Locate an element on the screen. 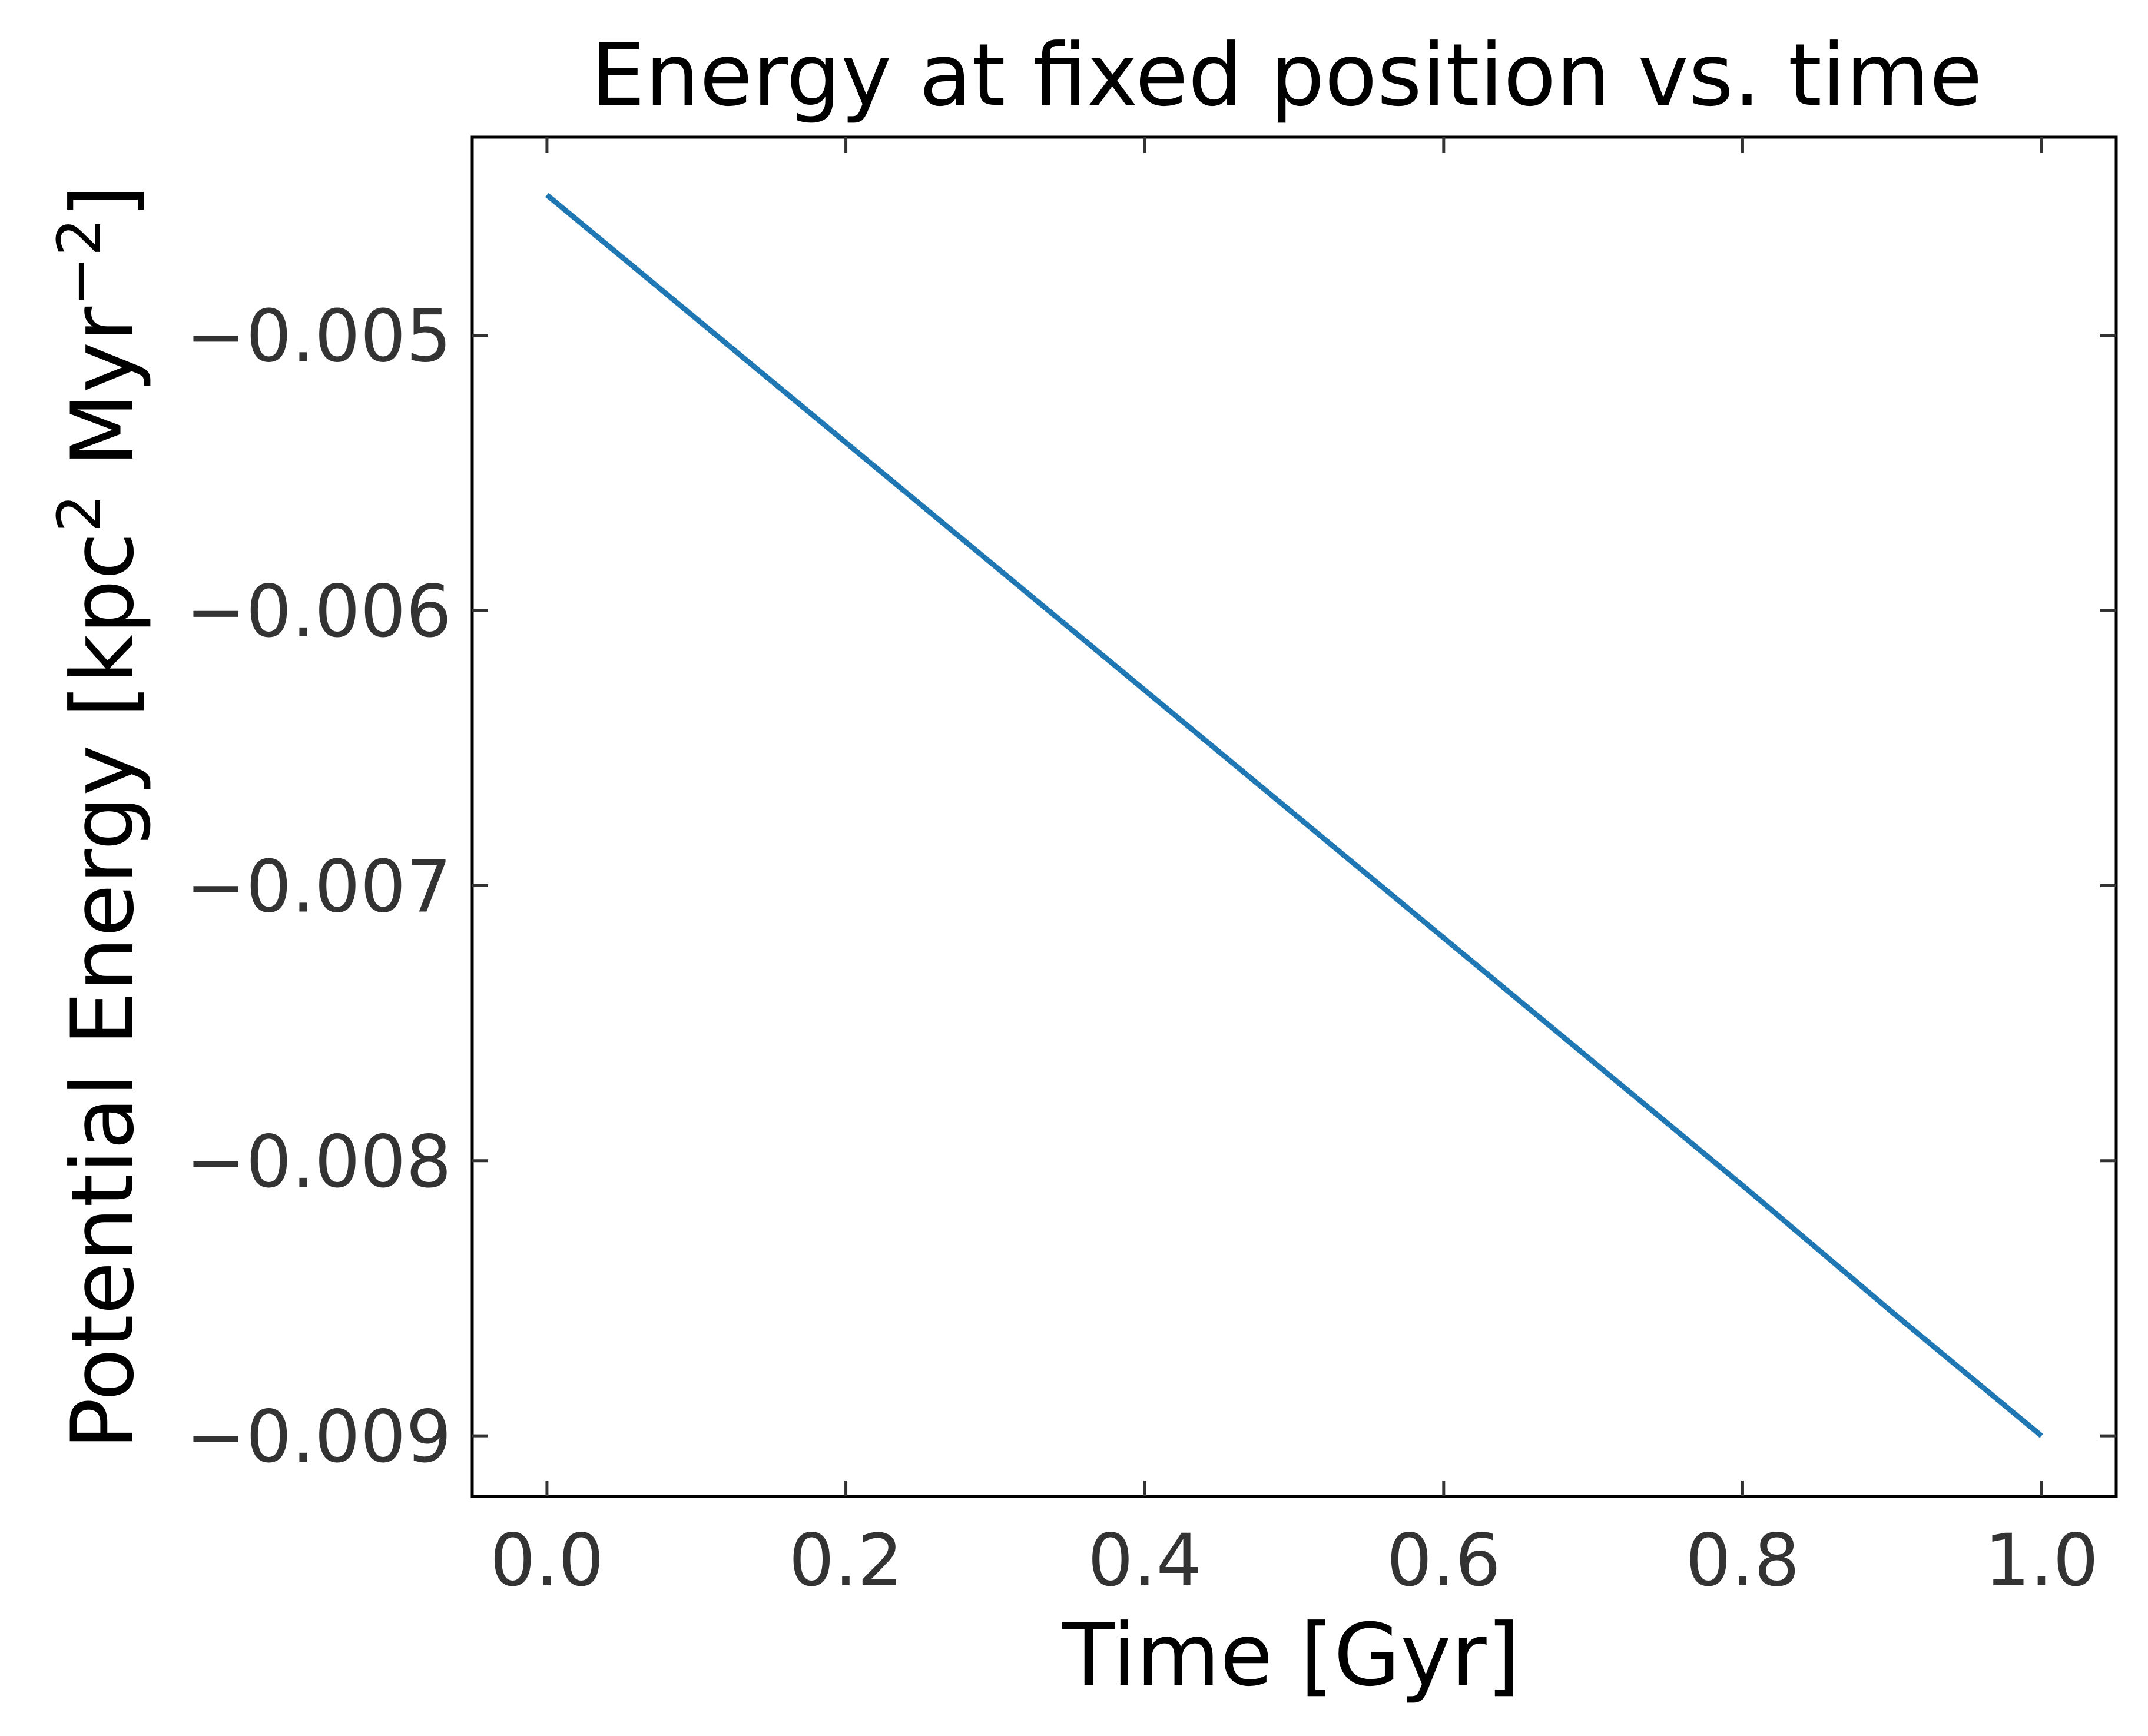 This screenshot has height=1736, width=2148. y-axis-label: Potential Energy [kpc2 Myr−2] is located at coordinates (99, 816).